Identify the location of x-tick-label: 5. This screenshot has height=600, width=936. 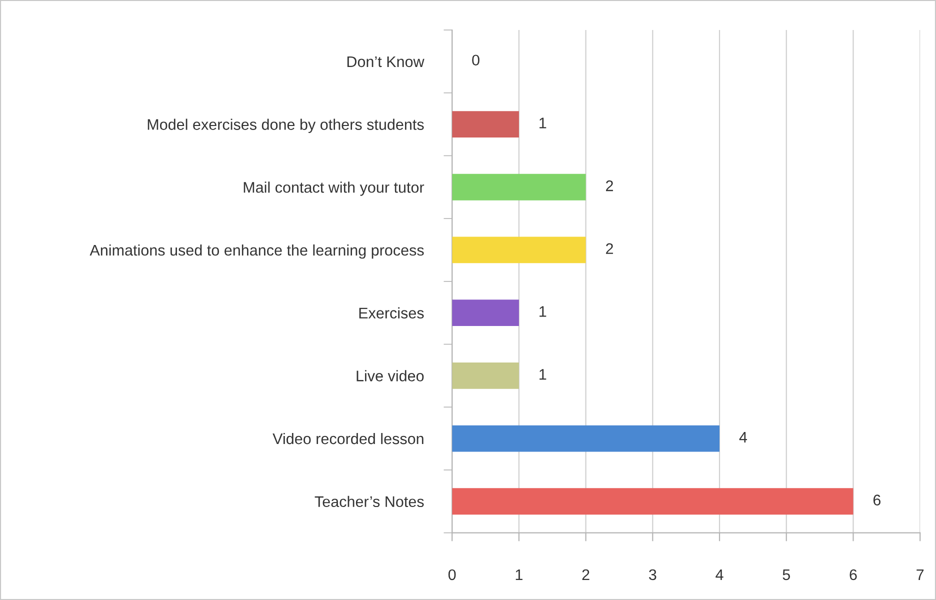
(786, 574).